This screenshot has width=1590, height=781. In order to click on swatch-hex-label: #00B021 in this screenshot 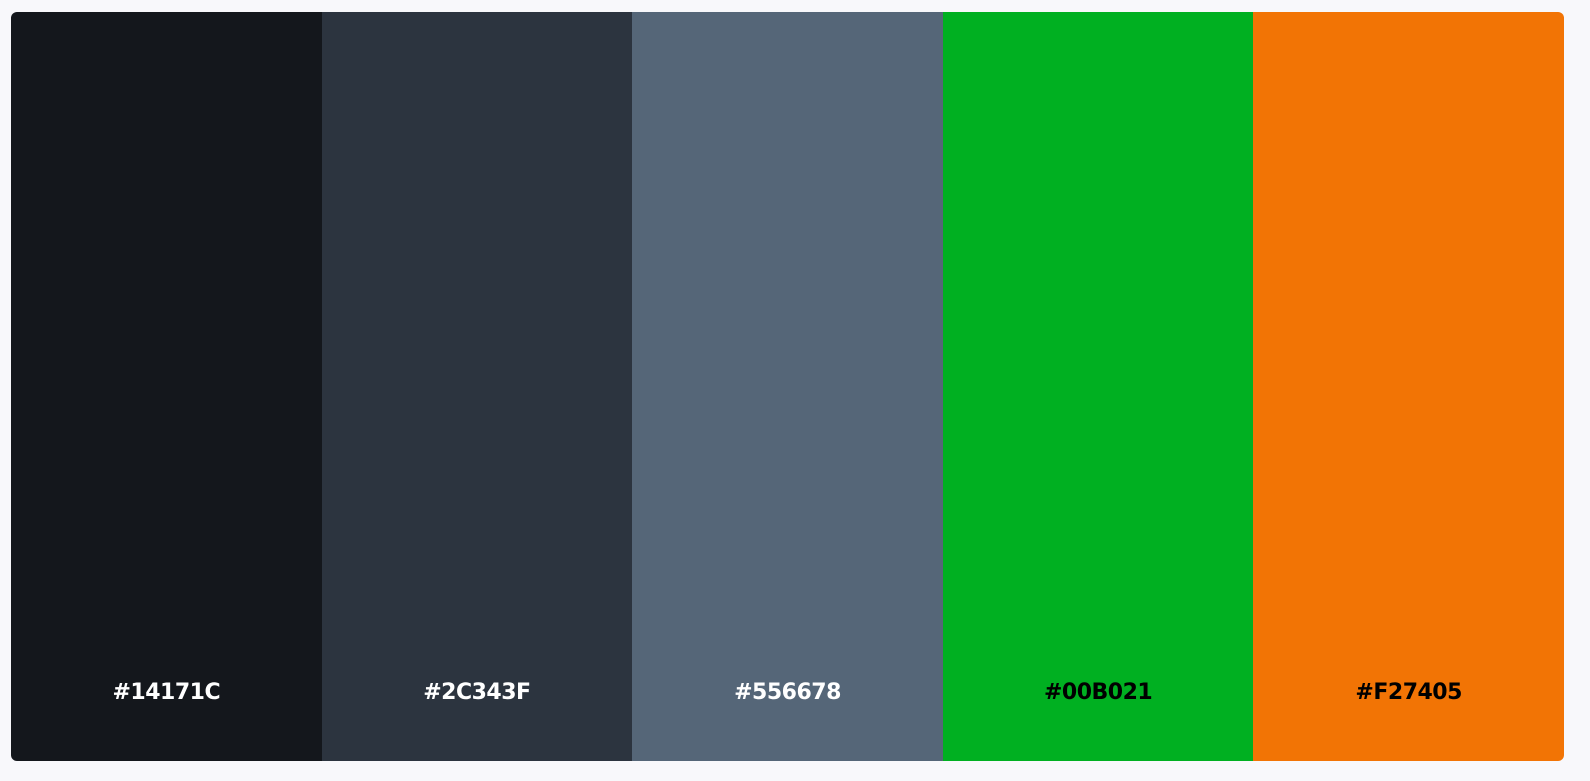, I will do `click(1098, 692)`.